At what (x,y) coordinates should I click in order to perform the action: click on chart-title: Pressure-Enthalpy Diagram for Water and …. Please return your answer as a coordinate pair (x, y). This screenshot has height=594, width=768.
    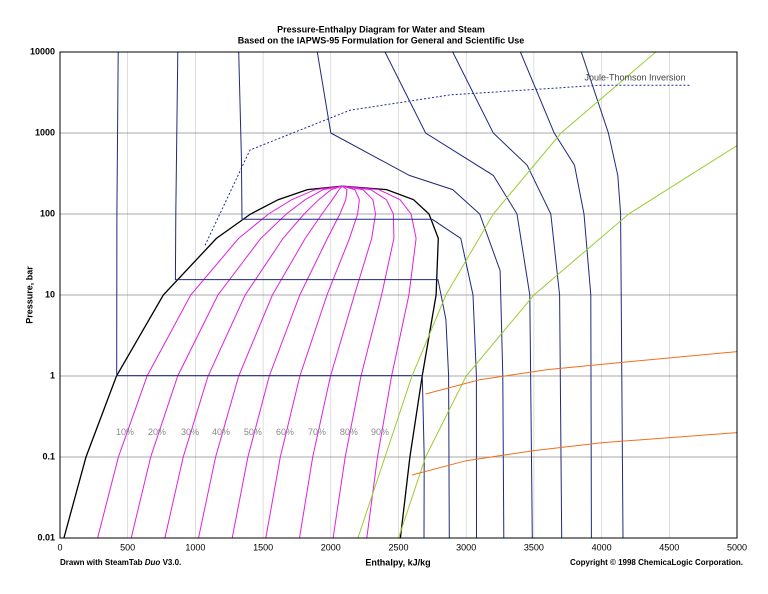
    Looking at the image, I should click on (381, 29).